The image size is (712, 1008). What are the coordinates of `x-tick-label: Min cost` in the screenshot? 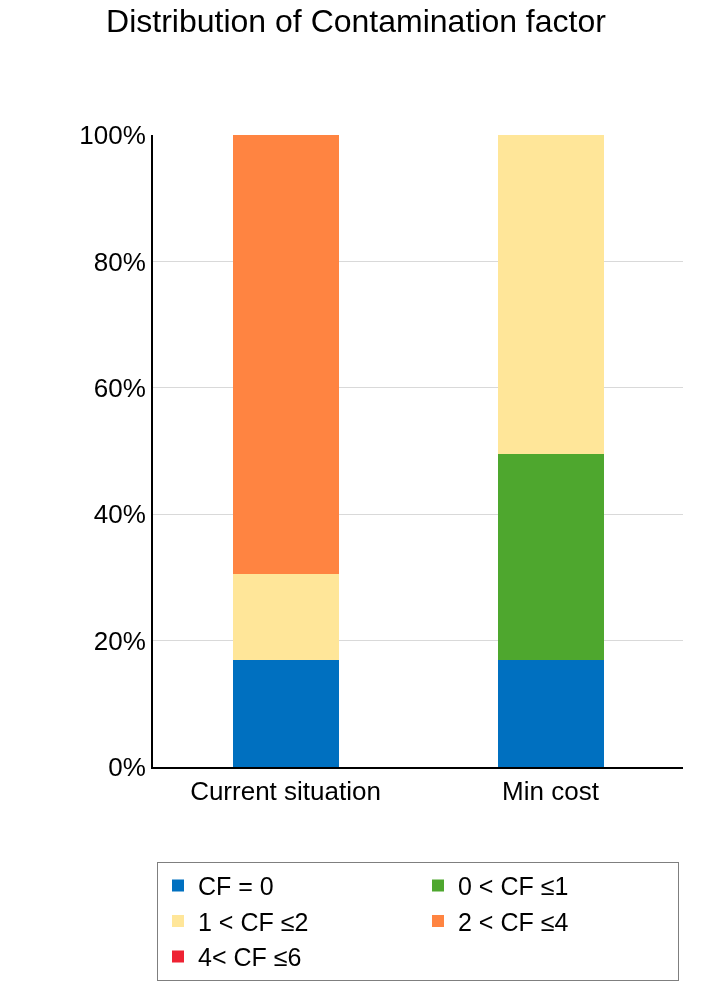 It's located at (551, 791).